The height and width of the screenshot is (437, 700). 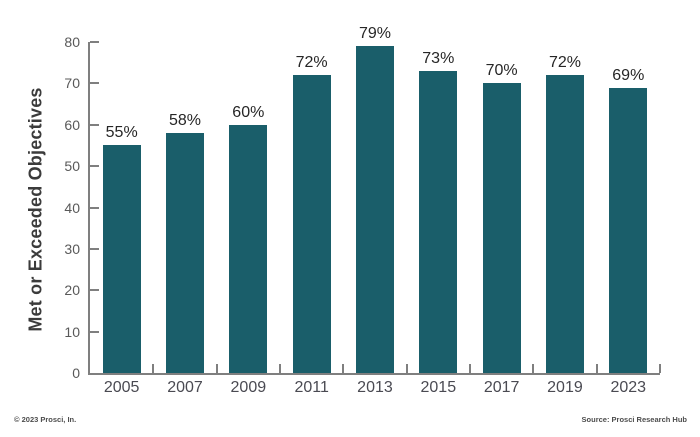 I want to click on bar-group: 60% 2009, so click(x=249, y=219).